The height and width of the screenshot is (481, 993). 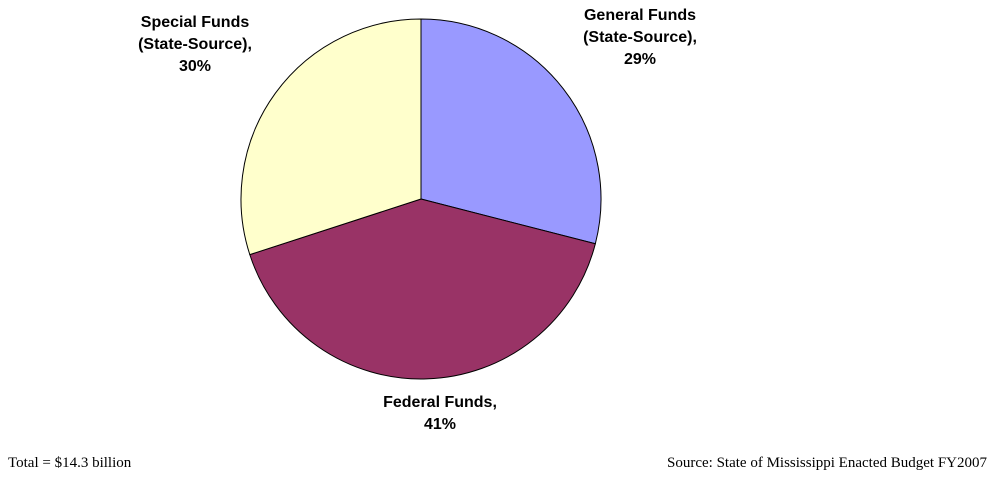 What do you see at coordinates (440, 413) in the screenshot?
I see `slice-label: Federal Funds, 41%` at bounding box center [440, 413].